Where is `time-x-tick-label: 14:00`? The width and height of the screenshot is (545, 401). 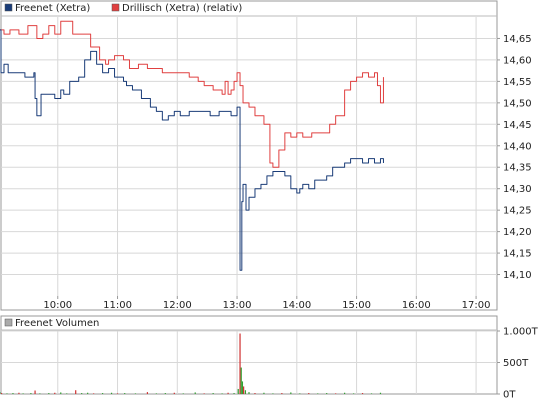 time-x-tick-label: 14:00 is located at coordinates (296, 305).